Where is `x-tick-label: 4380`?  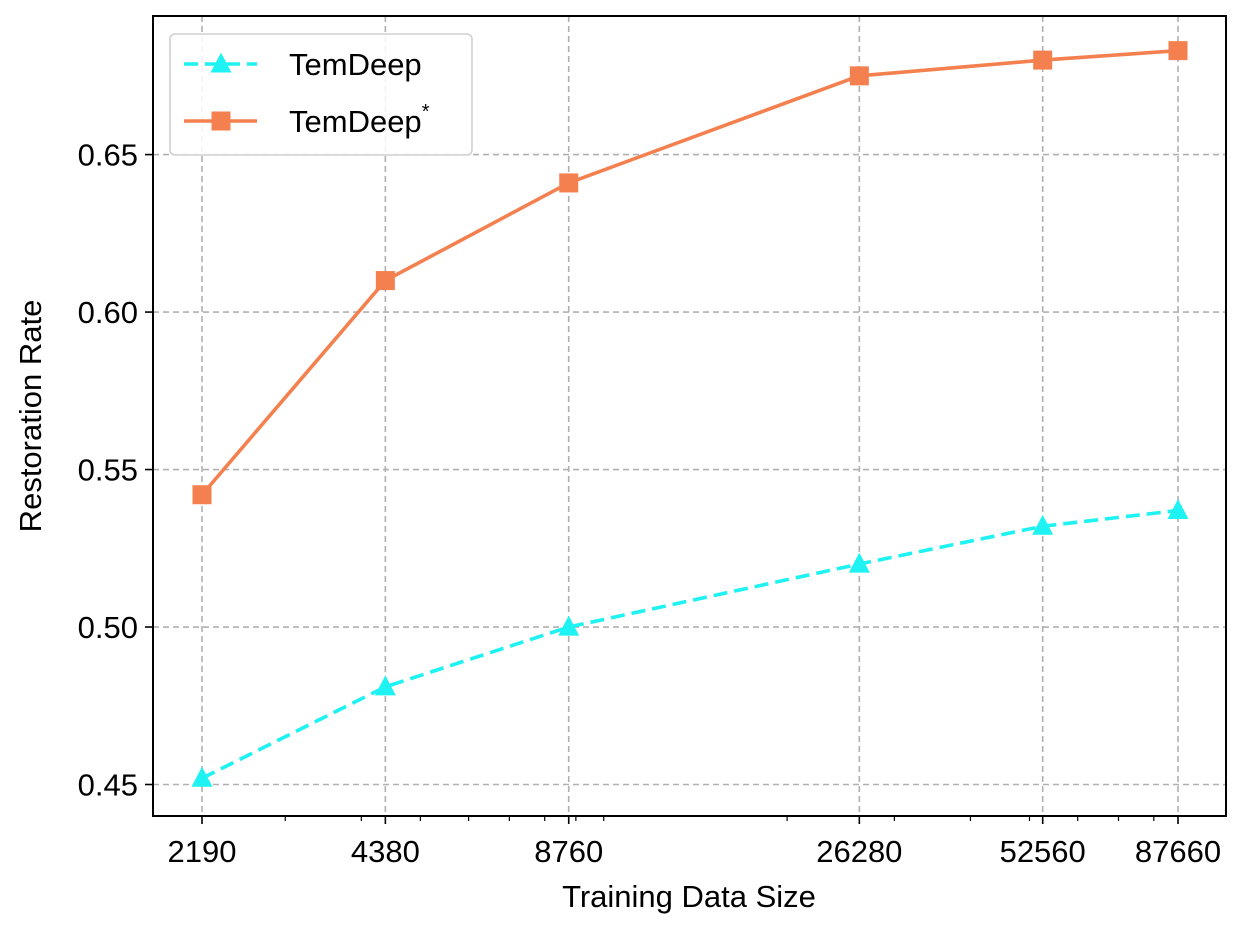
x-tick-label: 4380 is located at coordinates (385, 851).